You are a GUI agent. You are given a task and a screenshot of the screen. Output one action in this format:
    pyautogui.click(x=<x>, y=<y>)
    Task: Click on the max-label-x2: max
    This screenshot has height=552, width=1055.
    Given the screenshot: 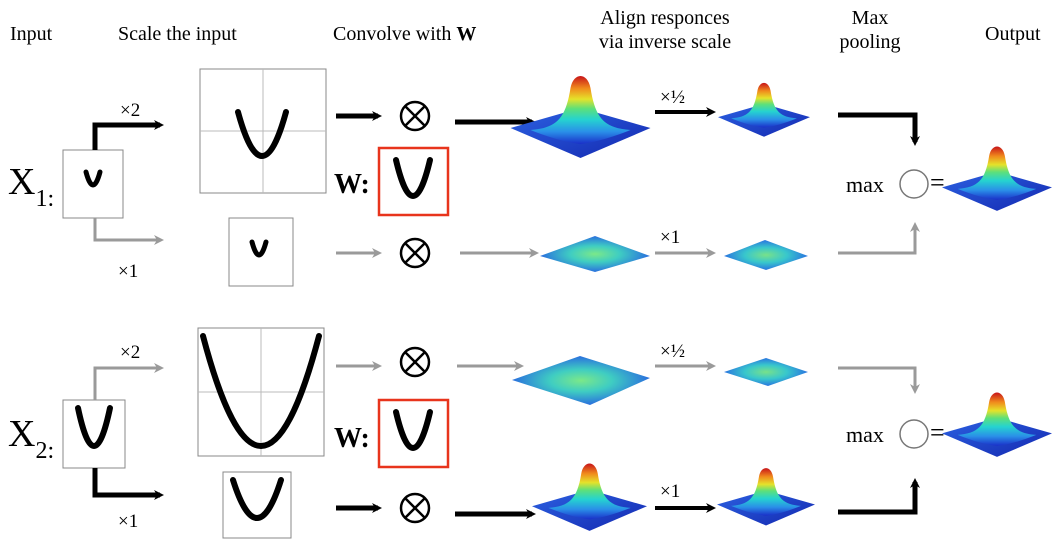 What is the action you would take?
    pyautogui.click(x=865, y=434)
    